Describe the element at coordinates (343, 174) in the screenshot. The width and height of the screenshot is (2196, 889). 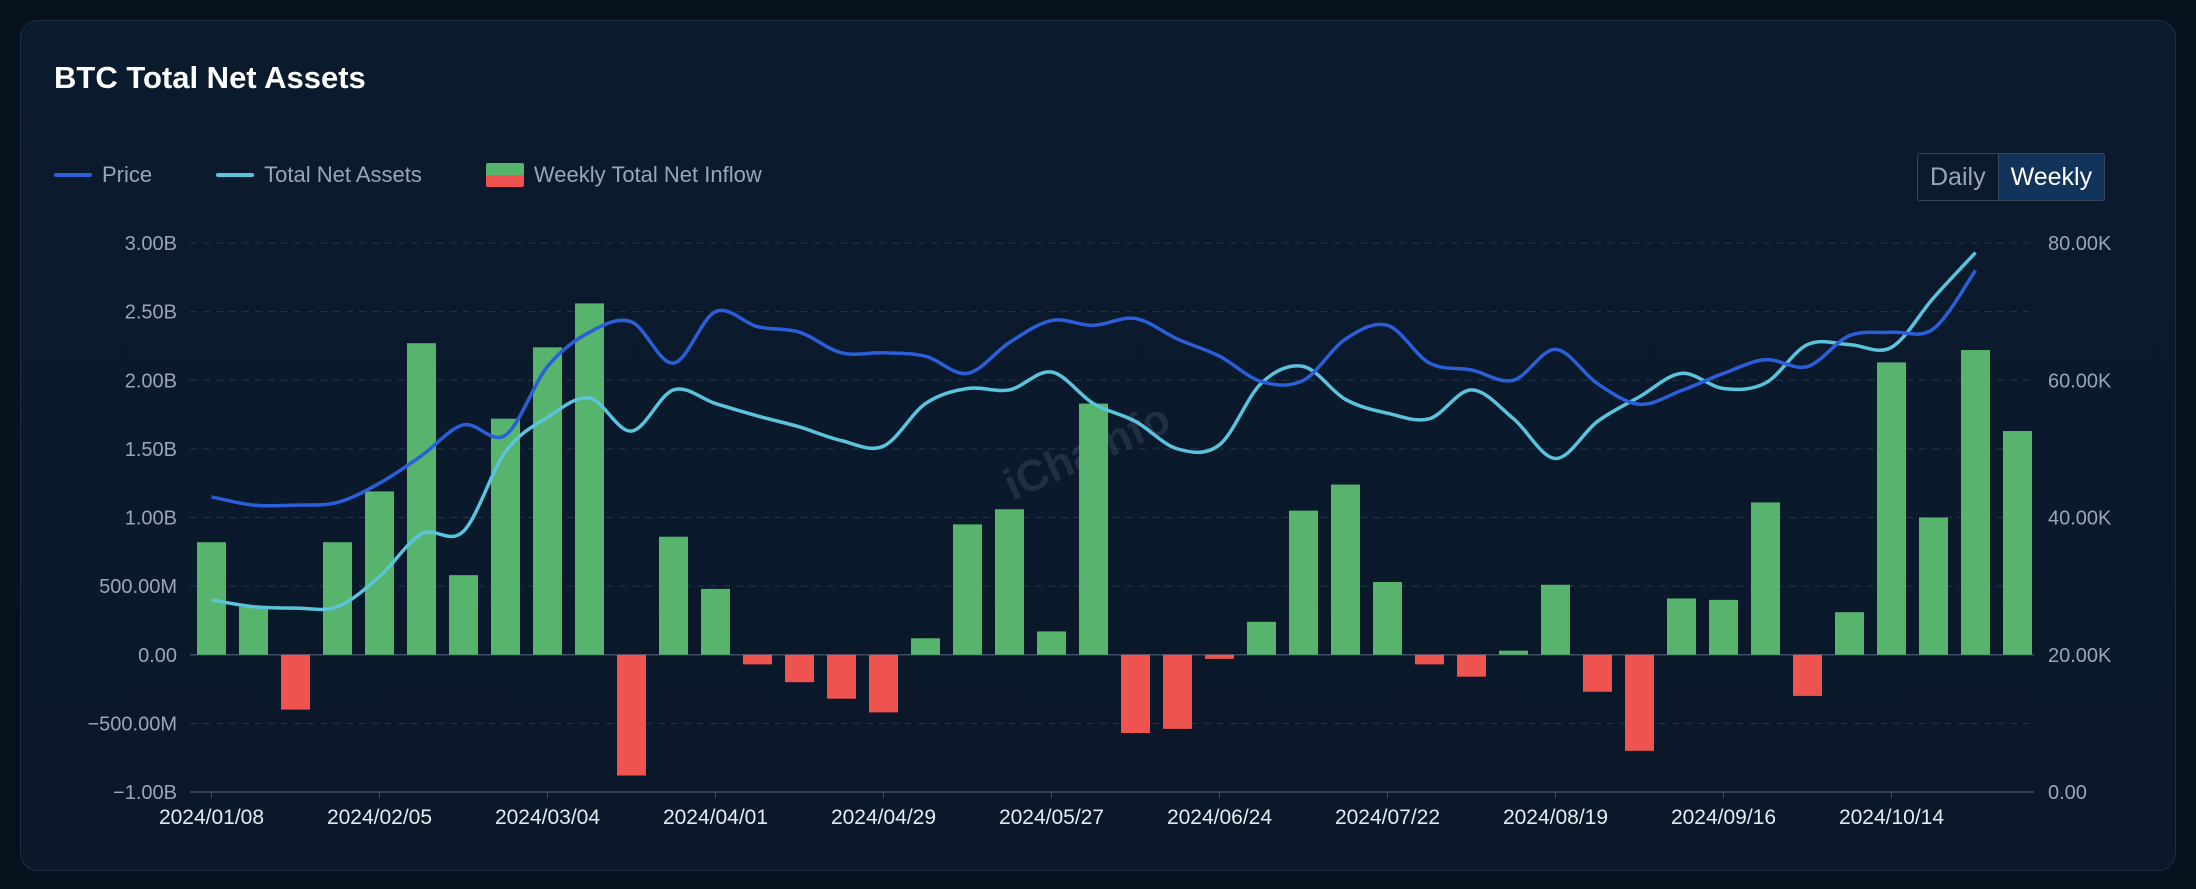
I see `legend-label-total-net-assets: Total Net Assets` at that location.